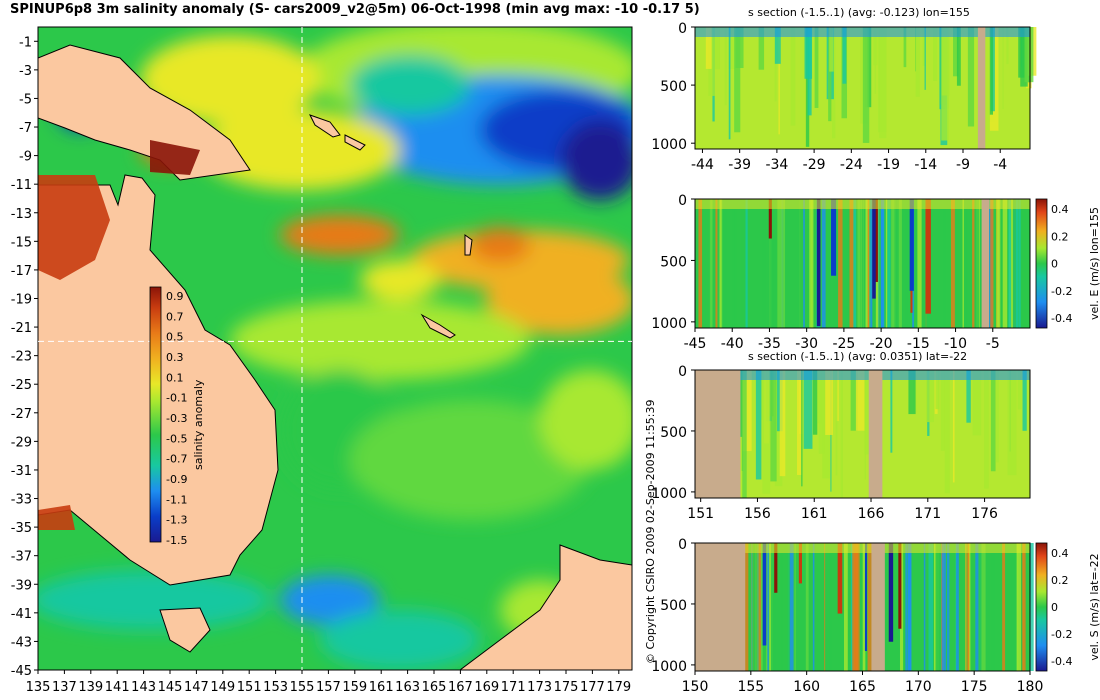 The width and height of the screenshot is (1100, 700). What do you see at coordinates (682, 545) in the screenshot?
I see `depth-tick-label: 0` at bounding box center [682, 545].